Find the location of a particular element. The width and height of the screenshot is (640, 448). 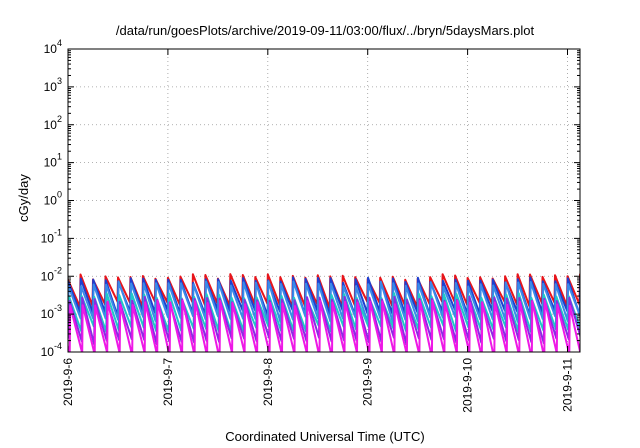

y-tick-label: 10⁻² is located at coordinates (51, 274).